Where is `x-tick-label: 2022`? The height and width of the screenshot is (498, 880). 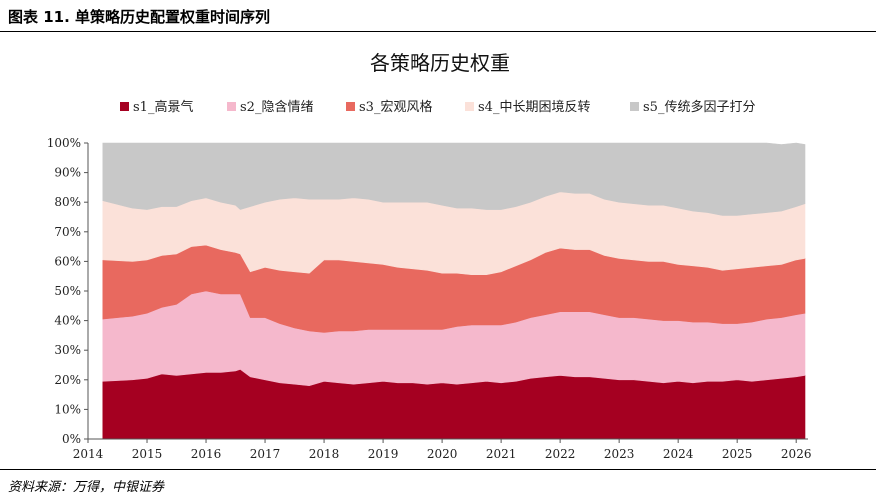
x-tick-label: 2022 is located at coordinates (560, 454).